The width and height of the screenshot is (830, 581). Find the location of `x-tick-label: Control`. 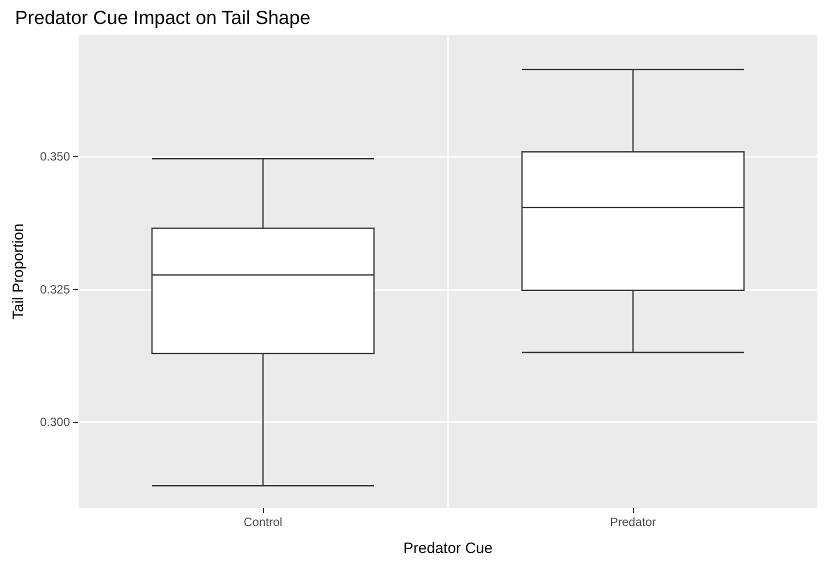

x-tick-label: Control is located at coordinates (263, 522).